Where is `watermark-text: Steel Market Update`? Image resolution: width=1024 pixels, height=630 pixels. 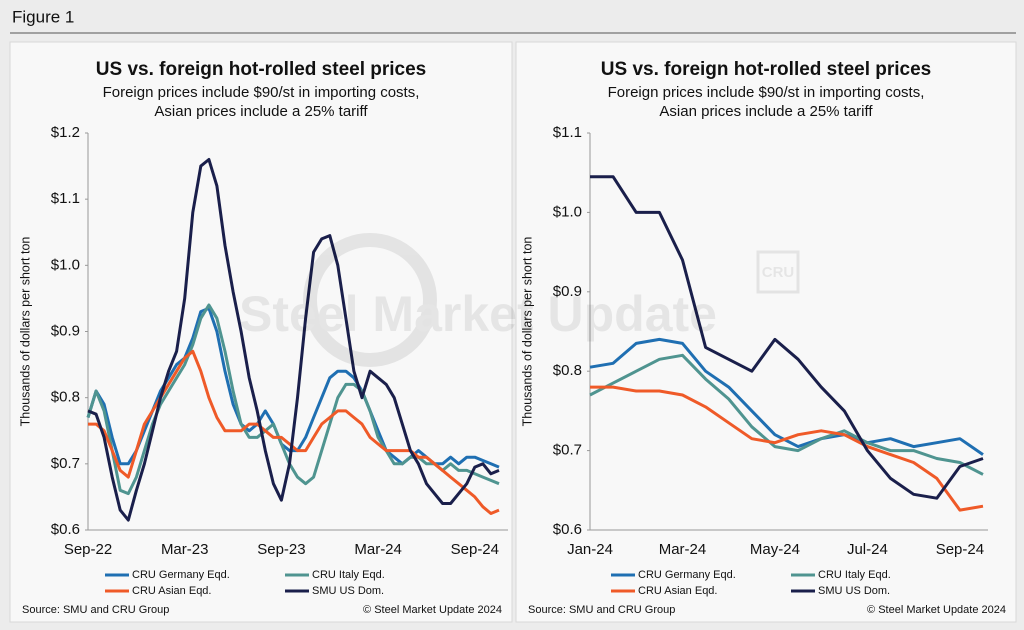
watermark-text: Steel Market Update is located at coordinates (478, 314).